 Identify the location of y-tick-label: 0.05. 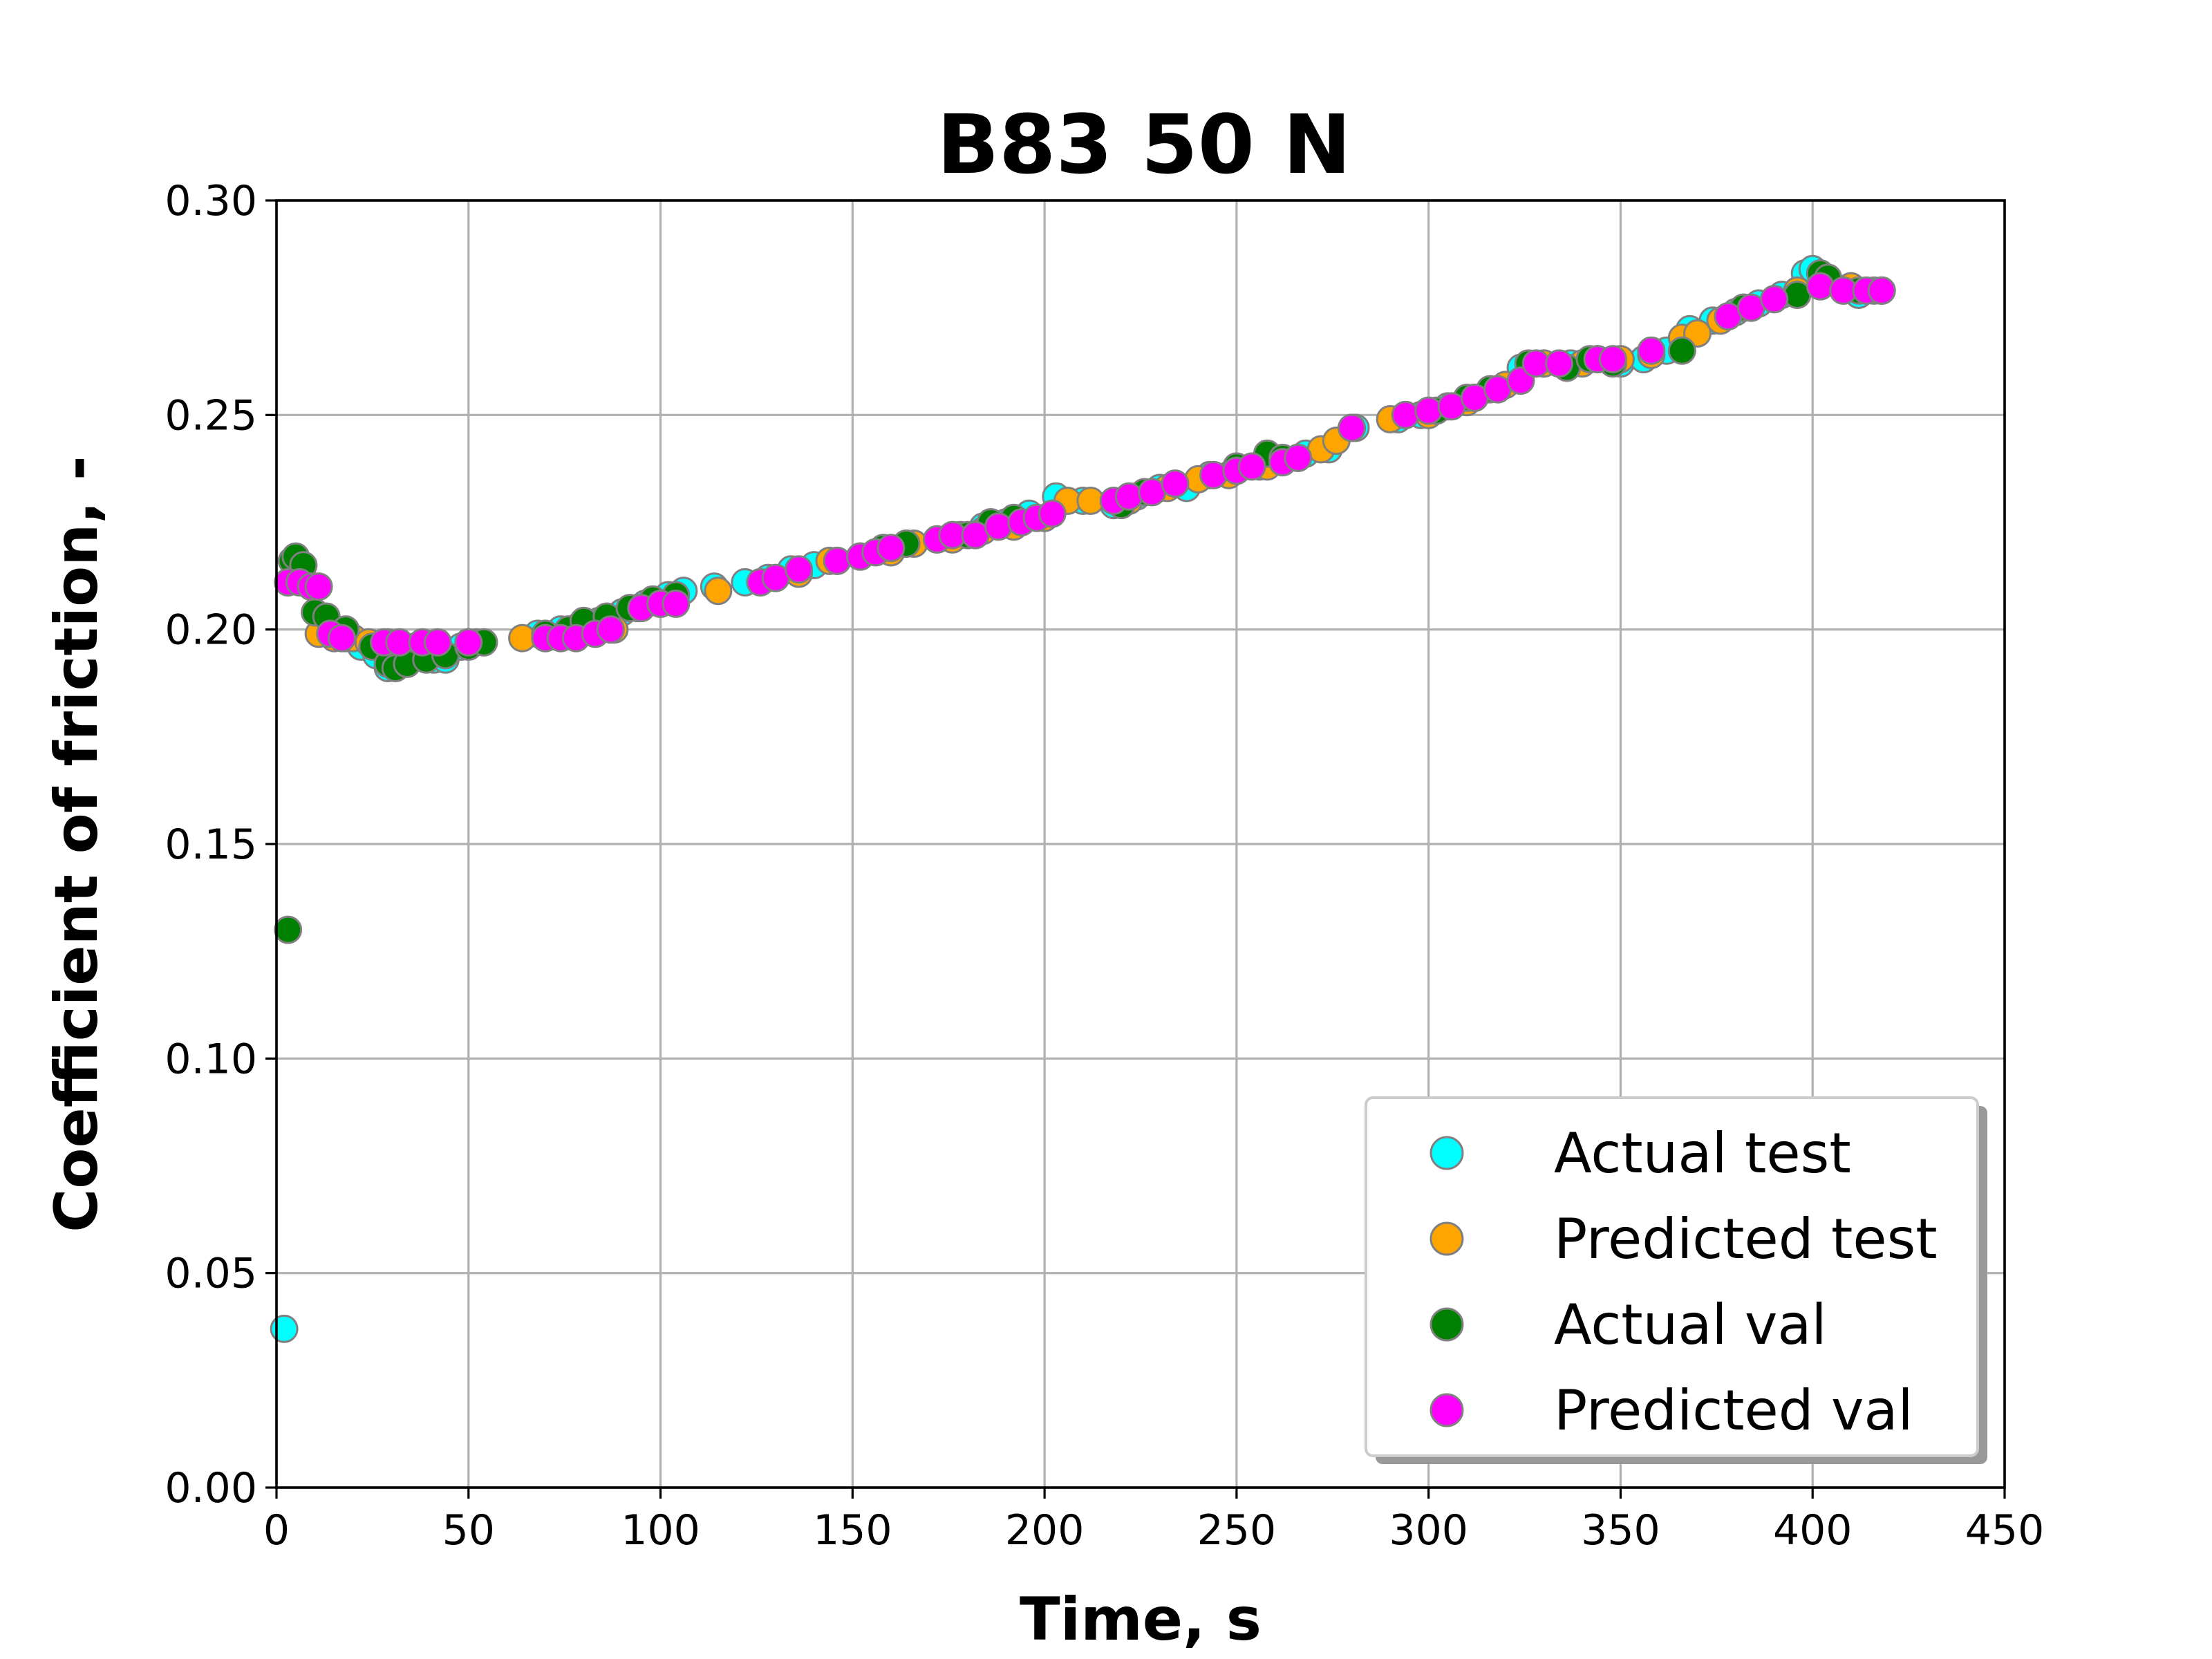
(211, 1274).